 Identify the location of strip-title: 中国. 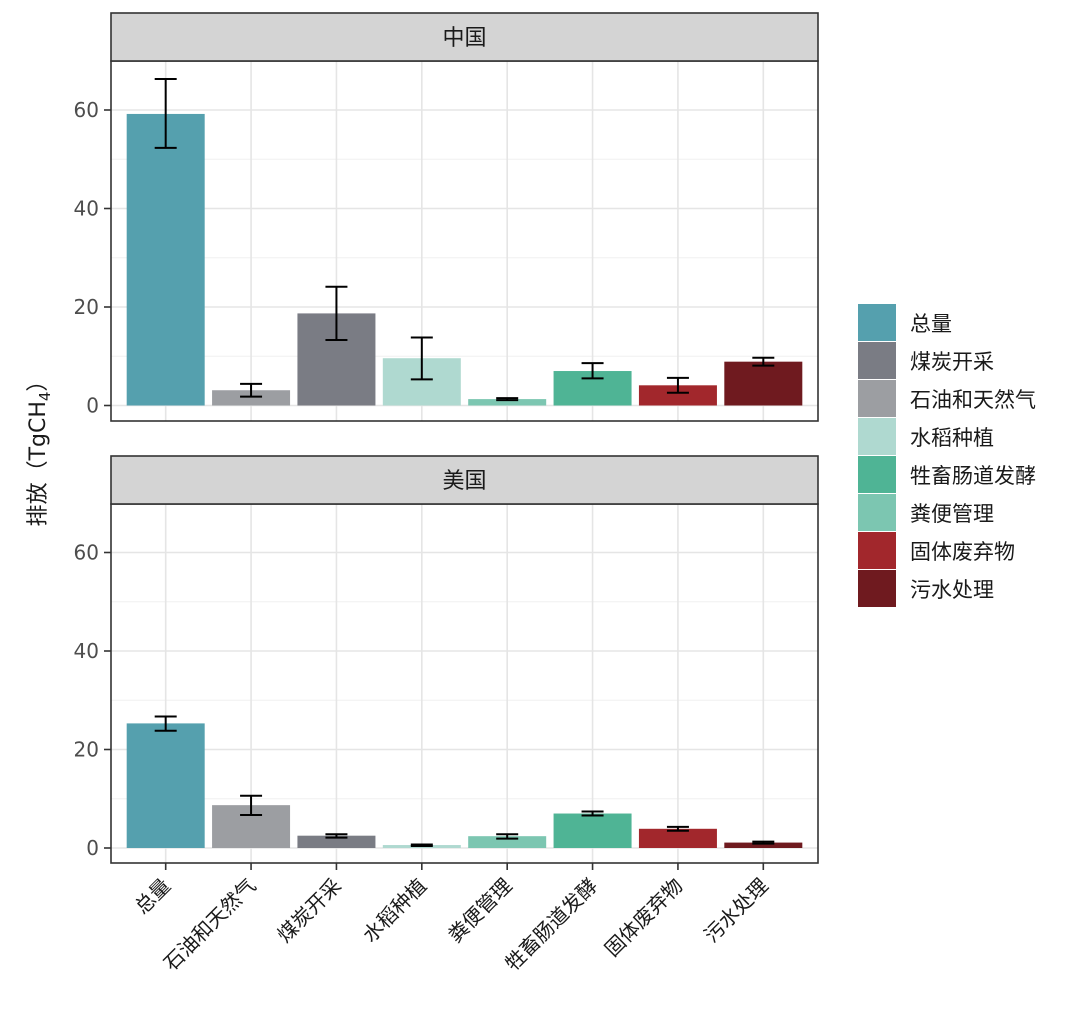
(464, 38).